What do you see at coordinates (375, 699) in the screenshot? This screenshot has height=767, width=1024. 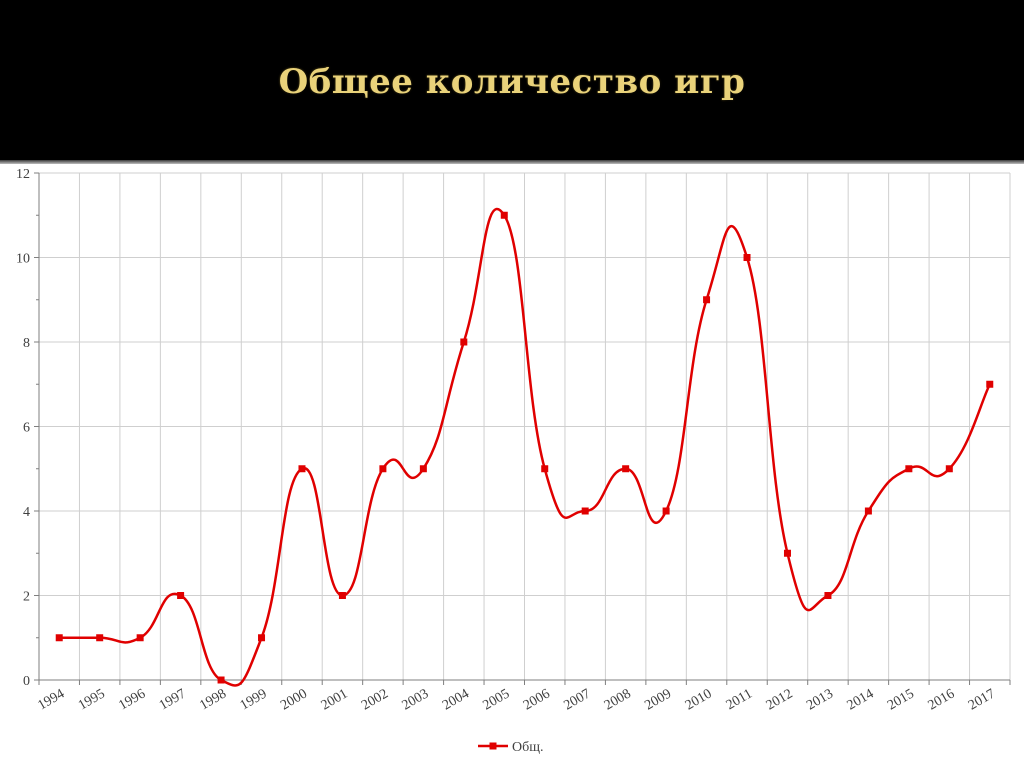 I see `x-tick-label: 2002` at bounding box center [375, 699].